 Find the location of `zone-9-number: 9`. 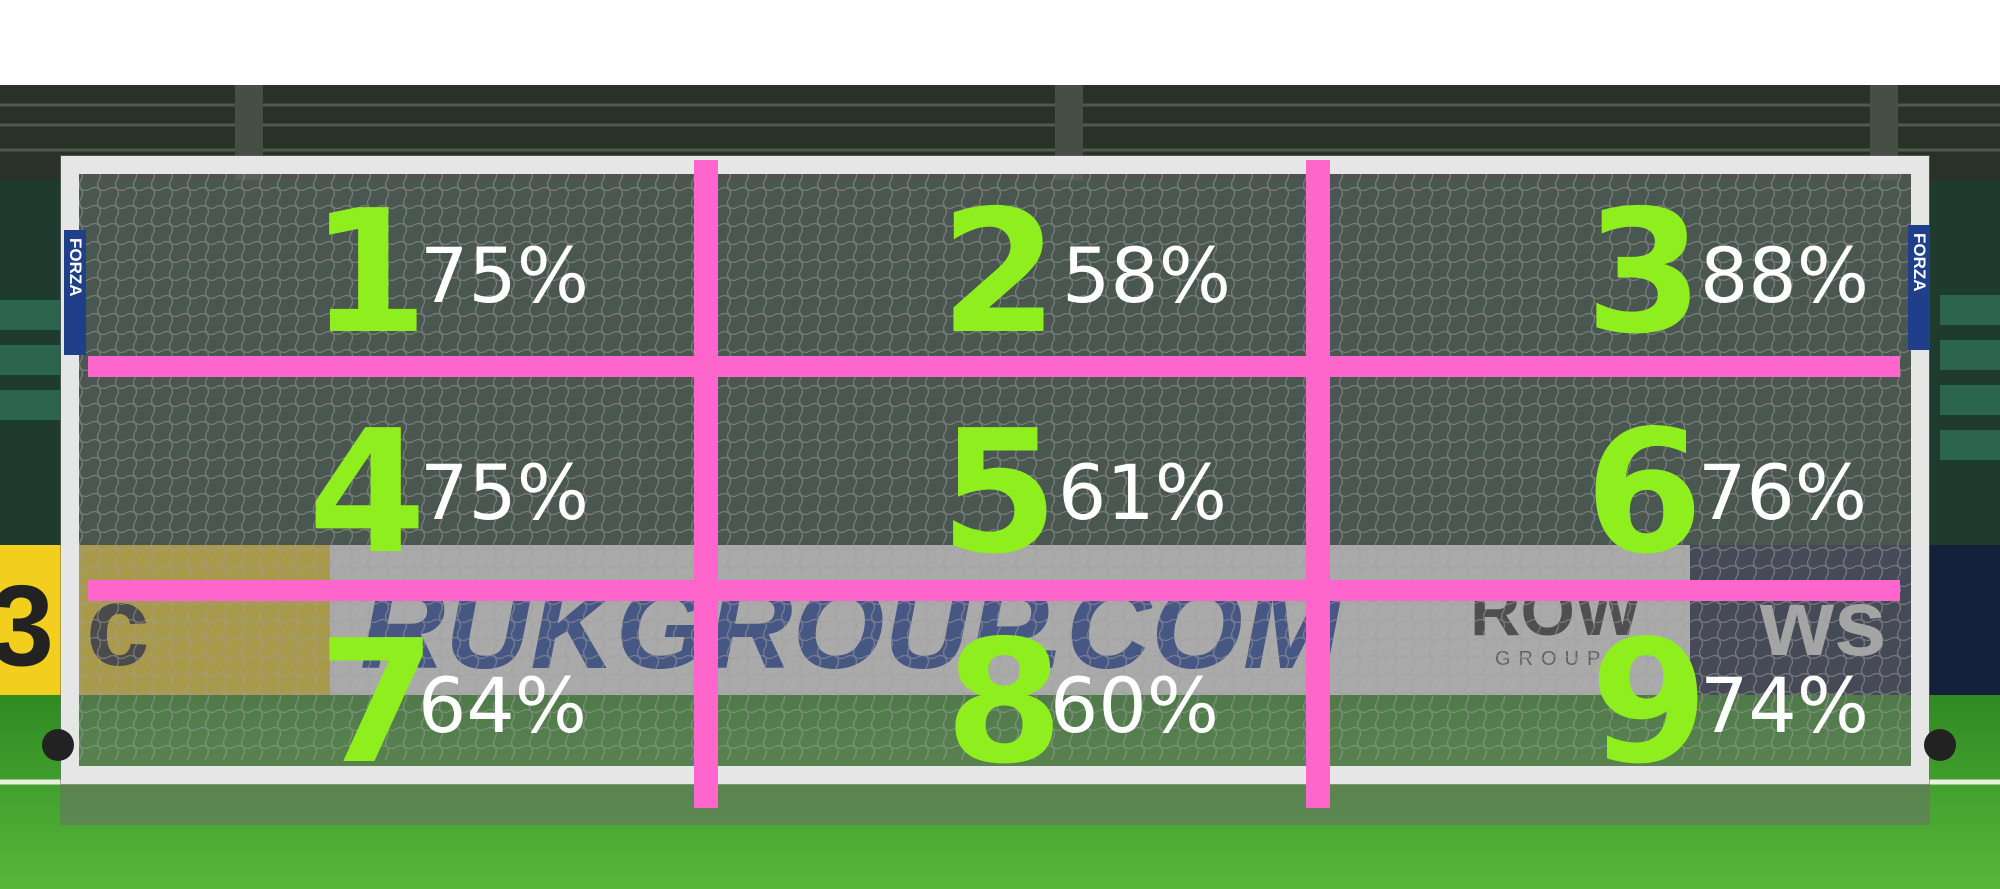

zone-9-number: 9 is located at coordinates (1647, 703).